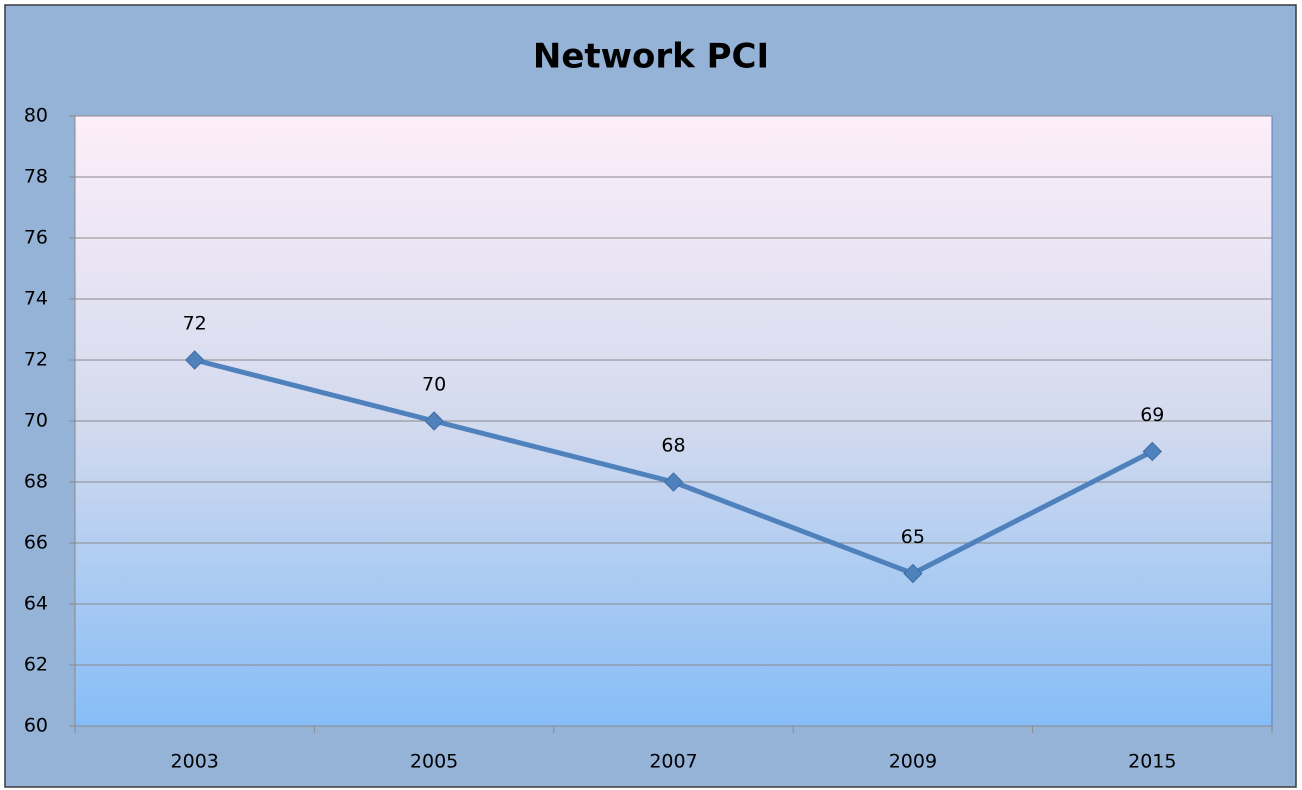  I want to click on data-label: 68, so click(673, 446).